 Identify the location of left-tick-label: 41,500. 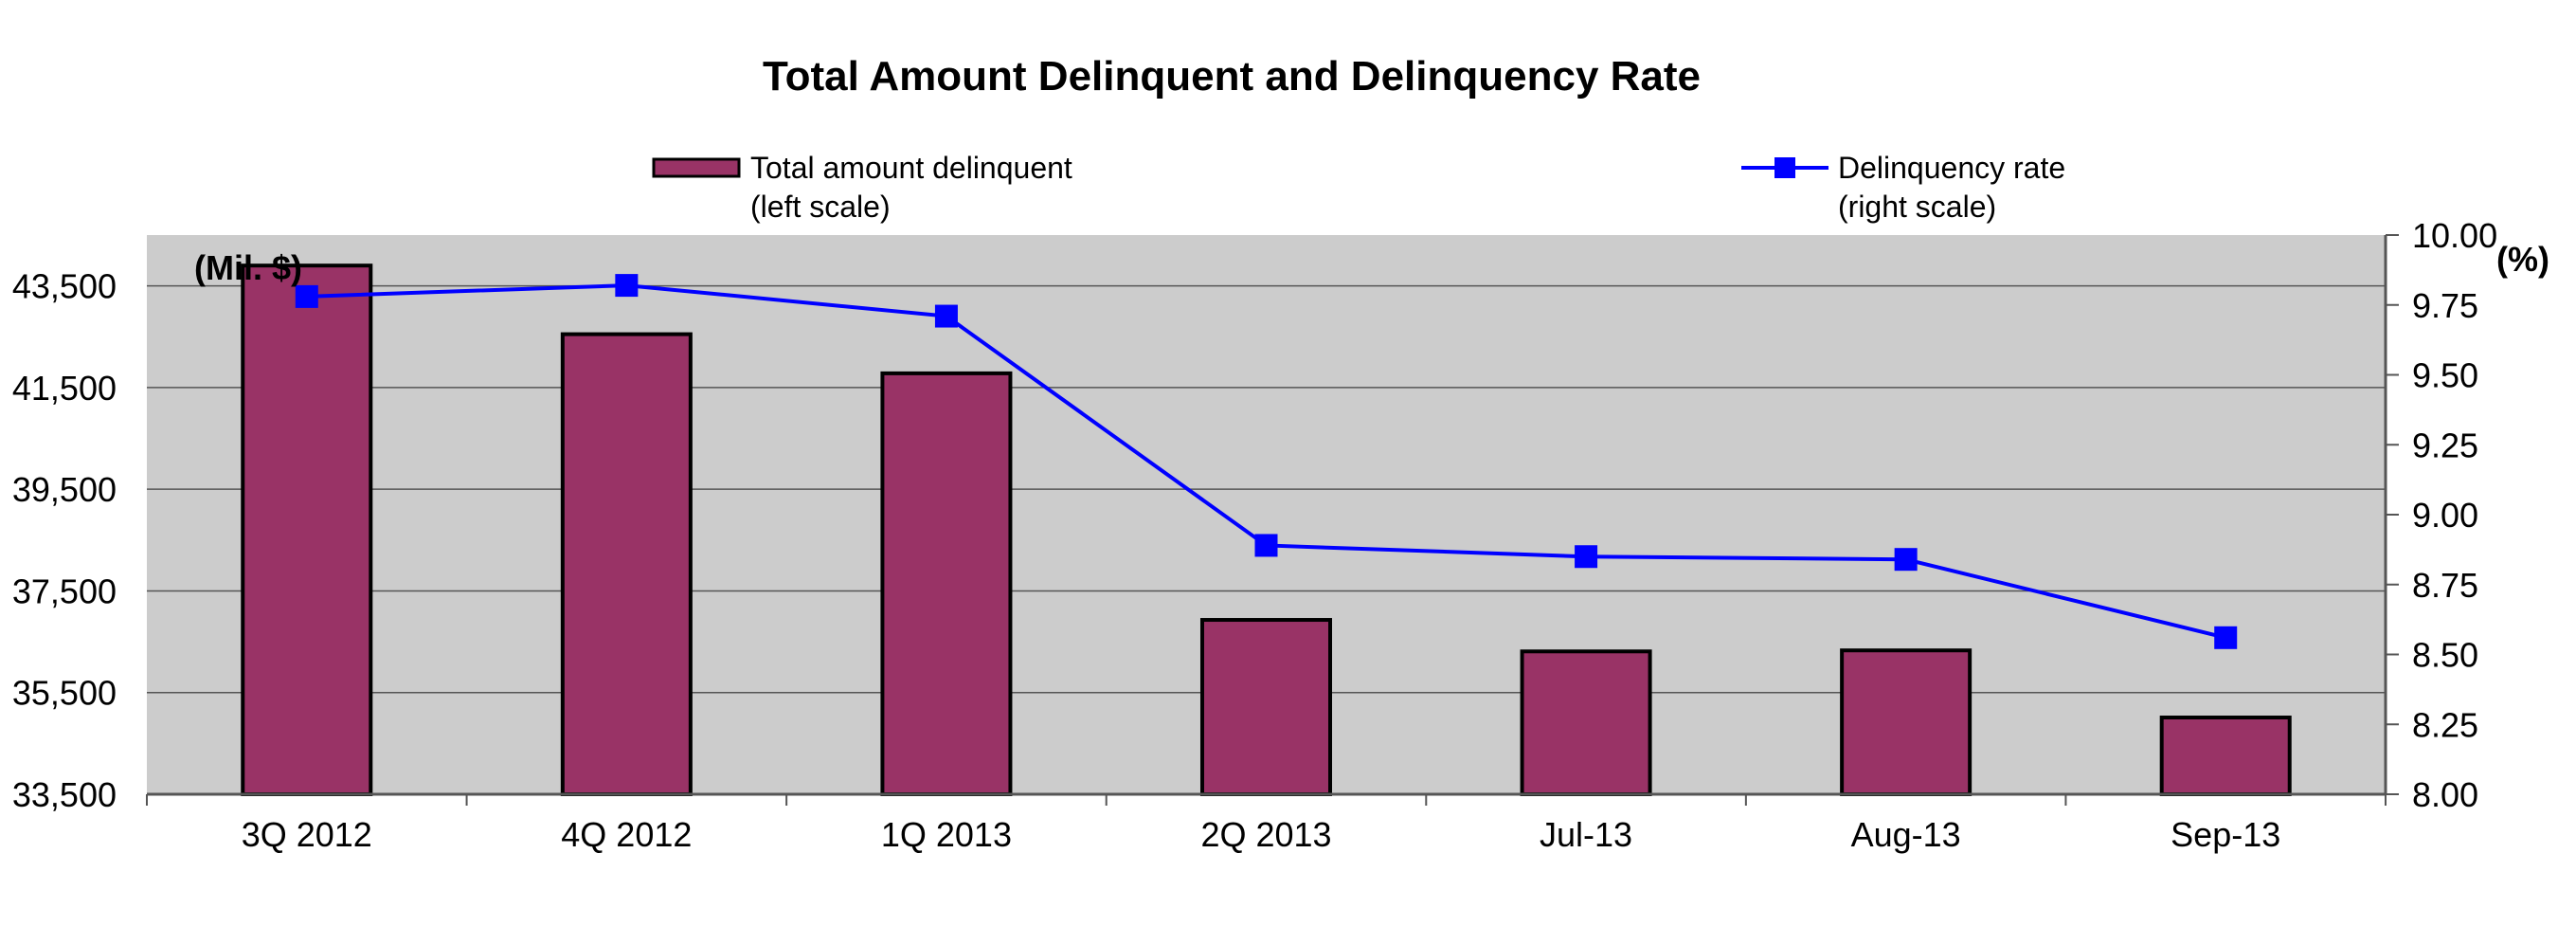
(64, 388).